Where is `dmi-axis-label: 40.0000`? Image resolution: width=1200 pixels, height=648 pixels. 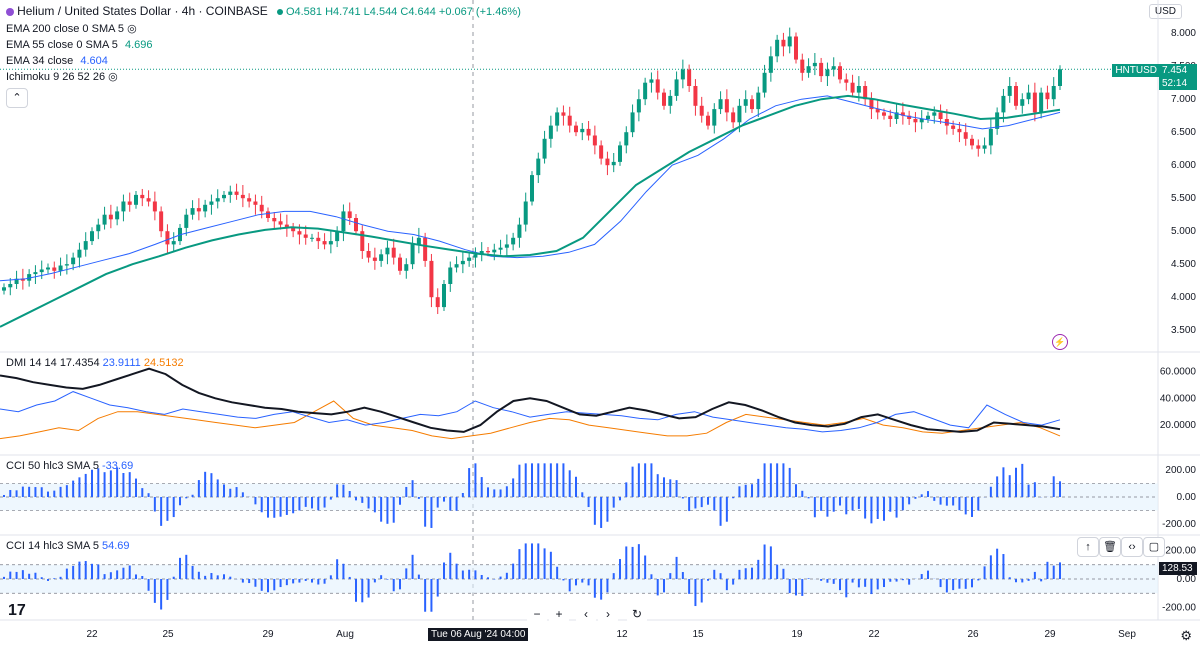 dmi-axis-label: 40.0000 is located at coordinates (1178, 398).